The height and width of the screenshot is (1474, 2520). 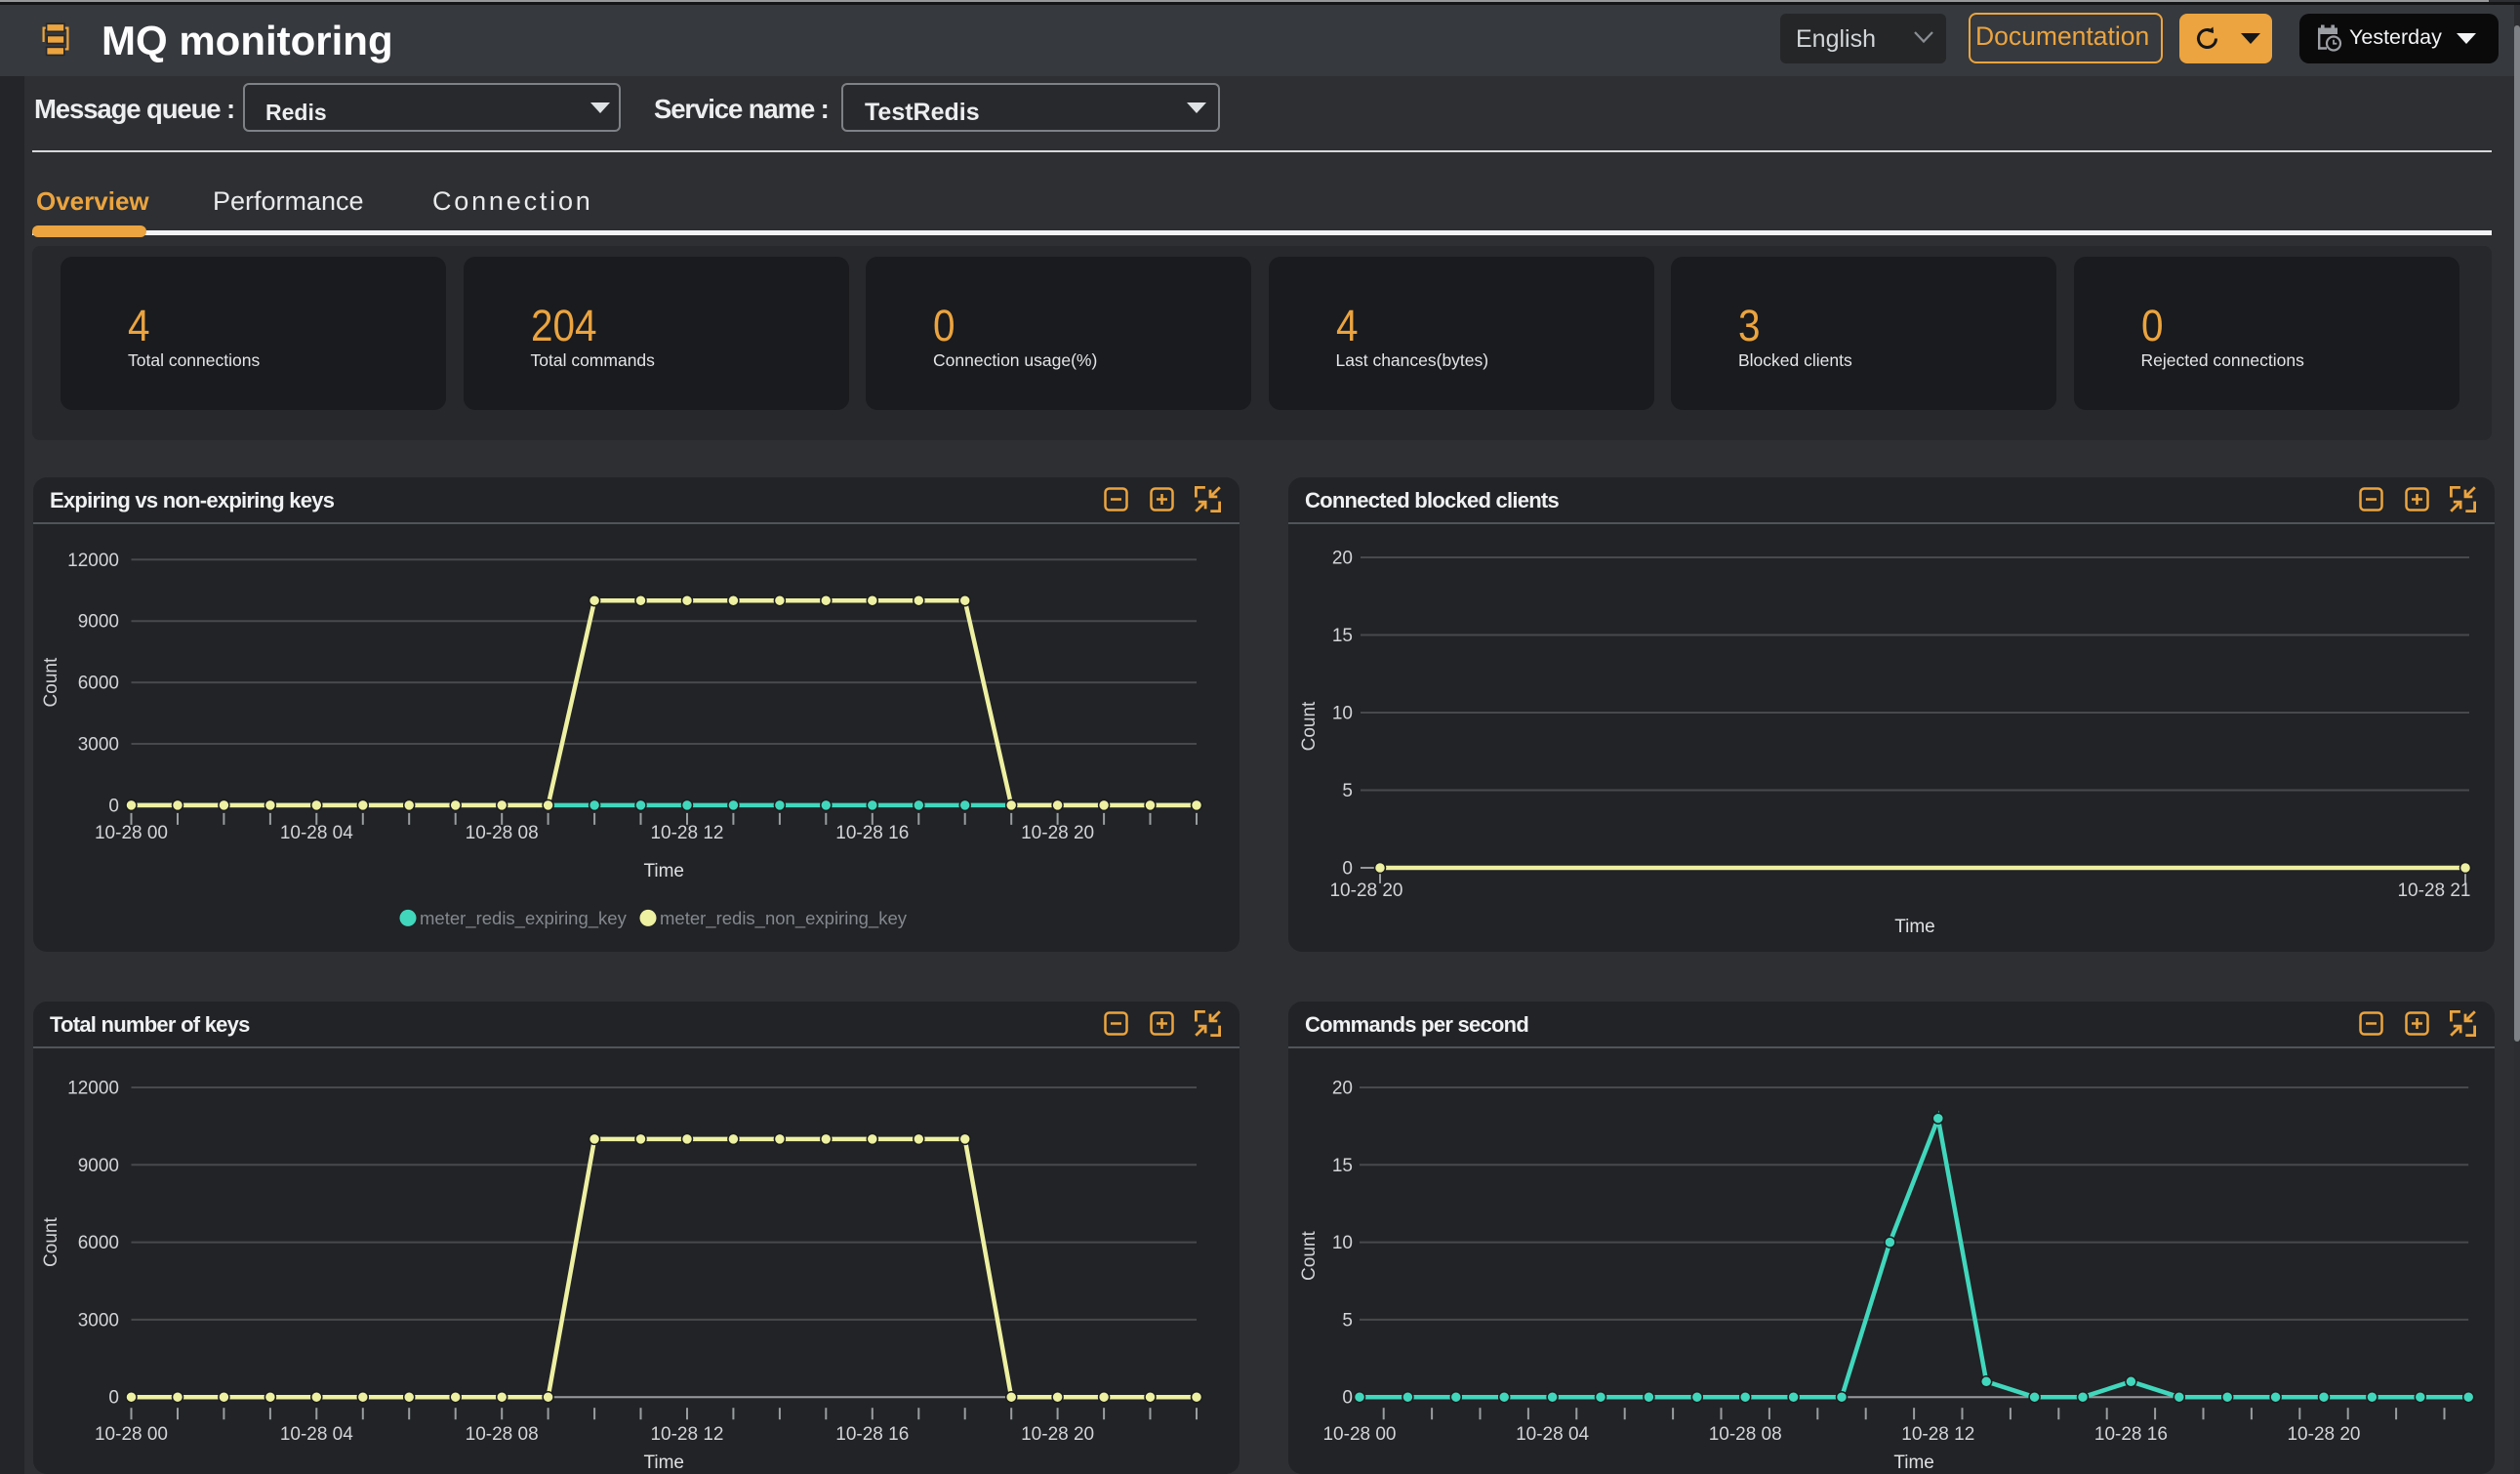 What do you see at coordinates (2433, 891) in the screenshot?
I see `svg-text: 10-28 21` at bounding box center [2433, 891].